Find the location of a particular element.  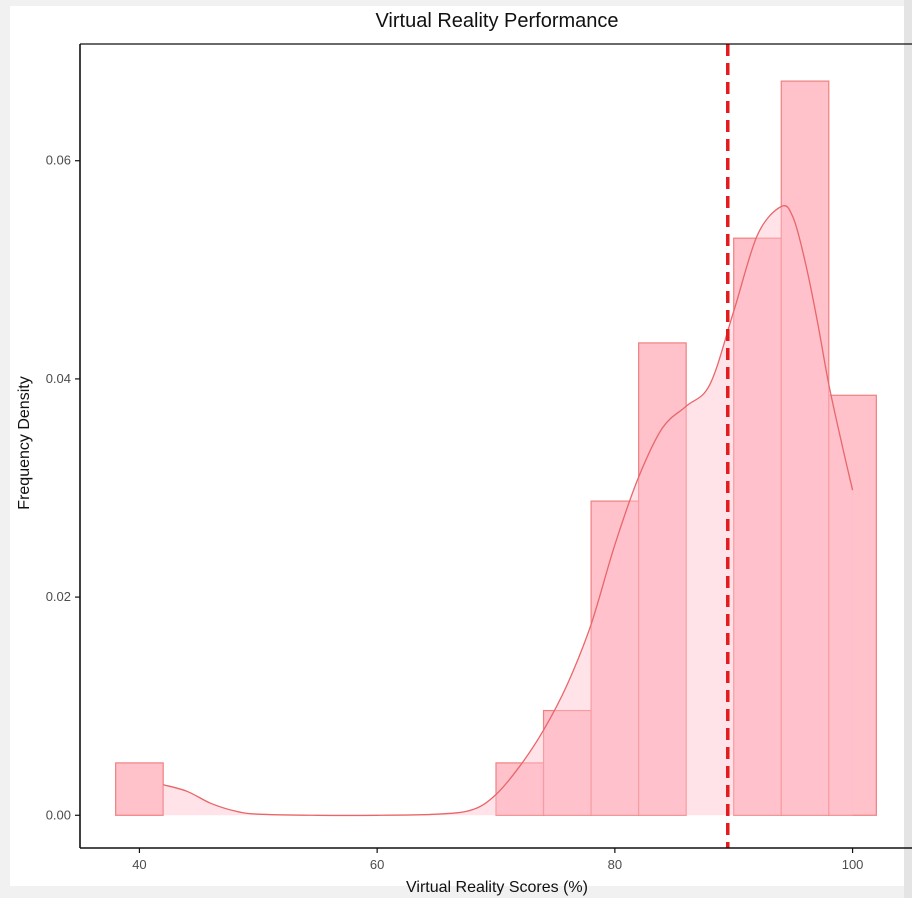

x-tick-label-2: 80 is located at coordinates (615, 864).